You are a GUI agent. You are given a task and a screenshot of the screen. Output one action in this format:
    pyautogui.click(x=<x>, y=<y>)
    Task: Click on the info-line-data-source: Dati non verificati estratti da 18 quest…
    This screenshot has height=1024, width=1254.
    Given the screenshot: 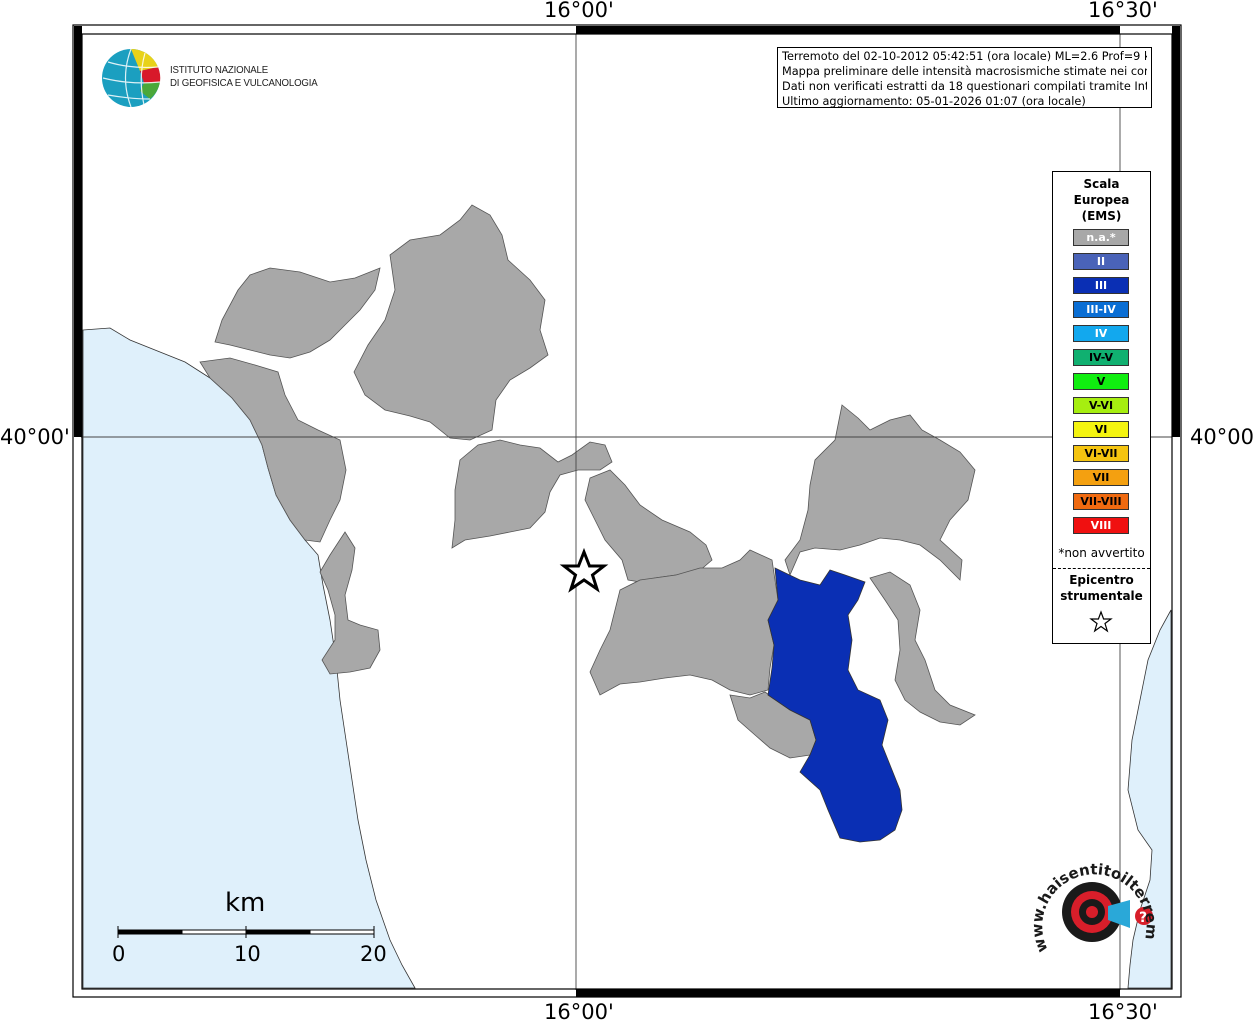 What is the action you would take?
    pyautogui.click(x=964, y=86)
    